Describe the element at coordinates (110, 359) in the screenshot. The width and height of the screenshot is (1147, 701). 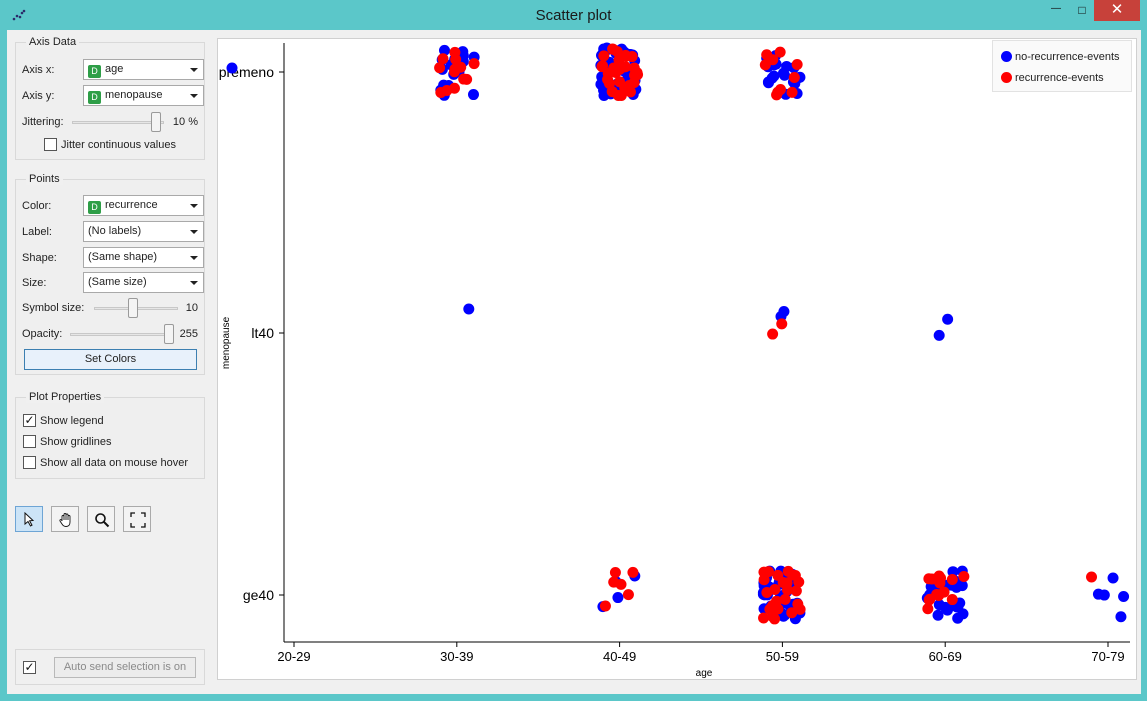
I see `set-colors-button: Set Colors` at that location.